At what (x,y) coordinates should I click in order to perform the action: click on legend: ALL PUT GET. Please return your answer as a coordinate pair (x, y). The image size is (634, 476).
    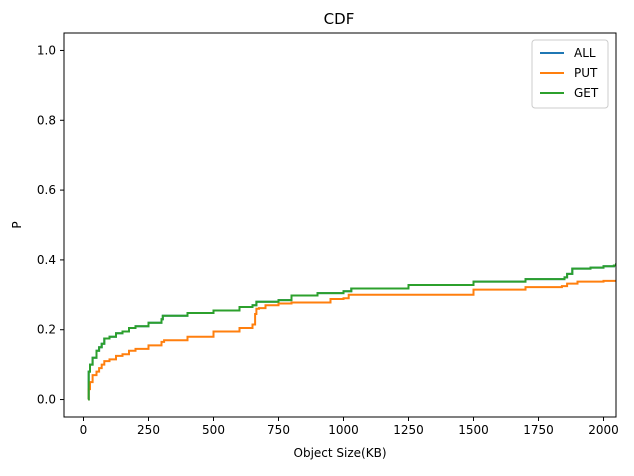
    Looking at the image, I should click on (570, 74).